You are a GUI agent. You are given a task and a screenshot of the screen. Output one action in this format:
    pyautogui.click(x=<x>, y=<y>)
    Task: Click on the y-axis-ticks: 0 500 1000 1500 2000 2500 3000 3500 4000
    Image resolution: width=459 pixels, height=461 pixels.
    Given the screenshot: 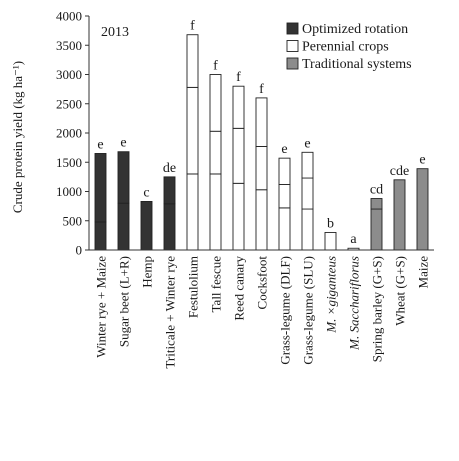 What is the action you would take?
    pyautogui.click(x=72, y=133)
    